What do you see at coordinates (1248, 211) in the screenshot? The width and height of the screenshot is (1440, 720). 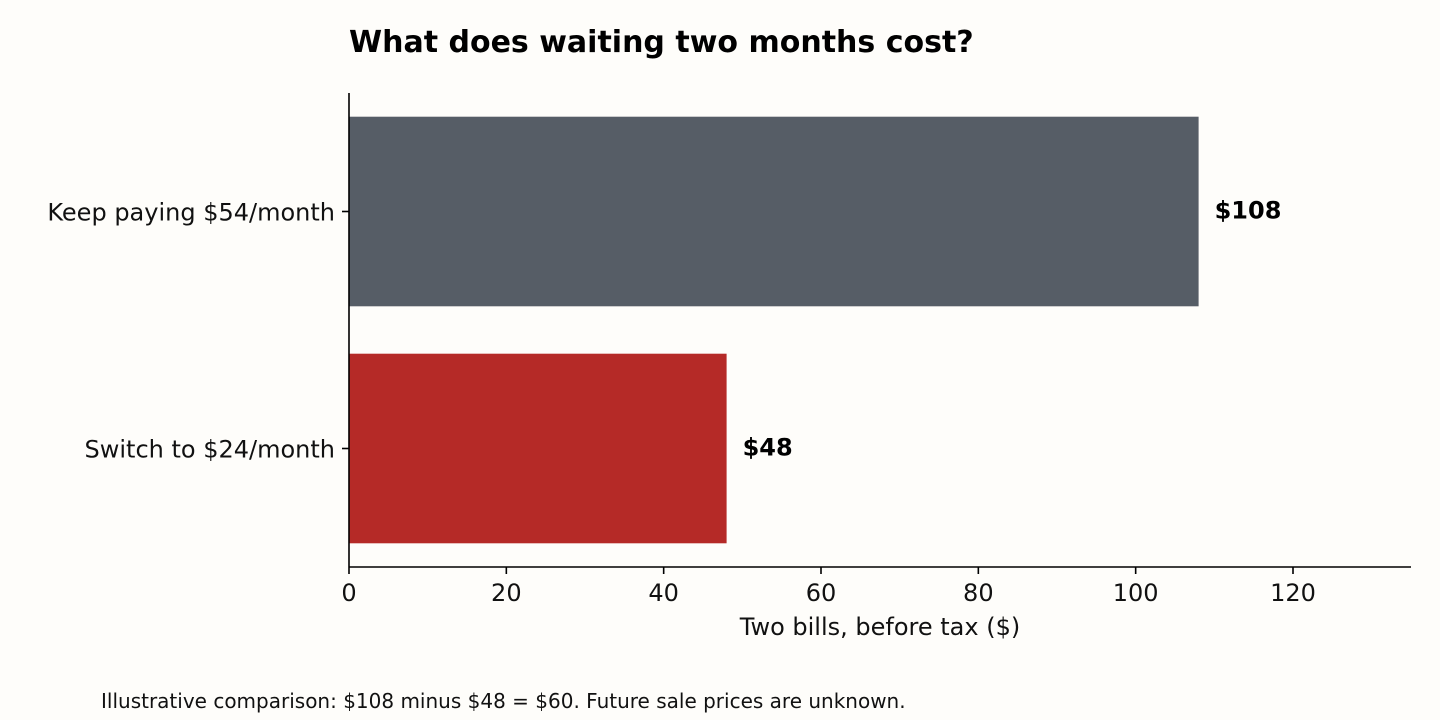 I see `data-label: $108` at bounding box center [1248, 211].